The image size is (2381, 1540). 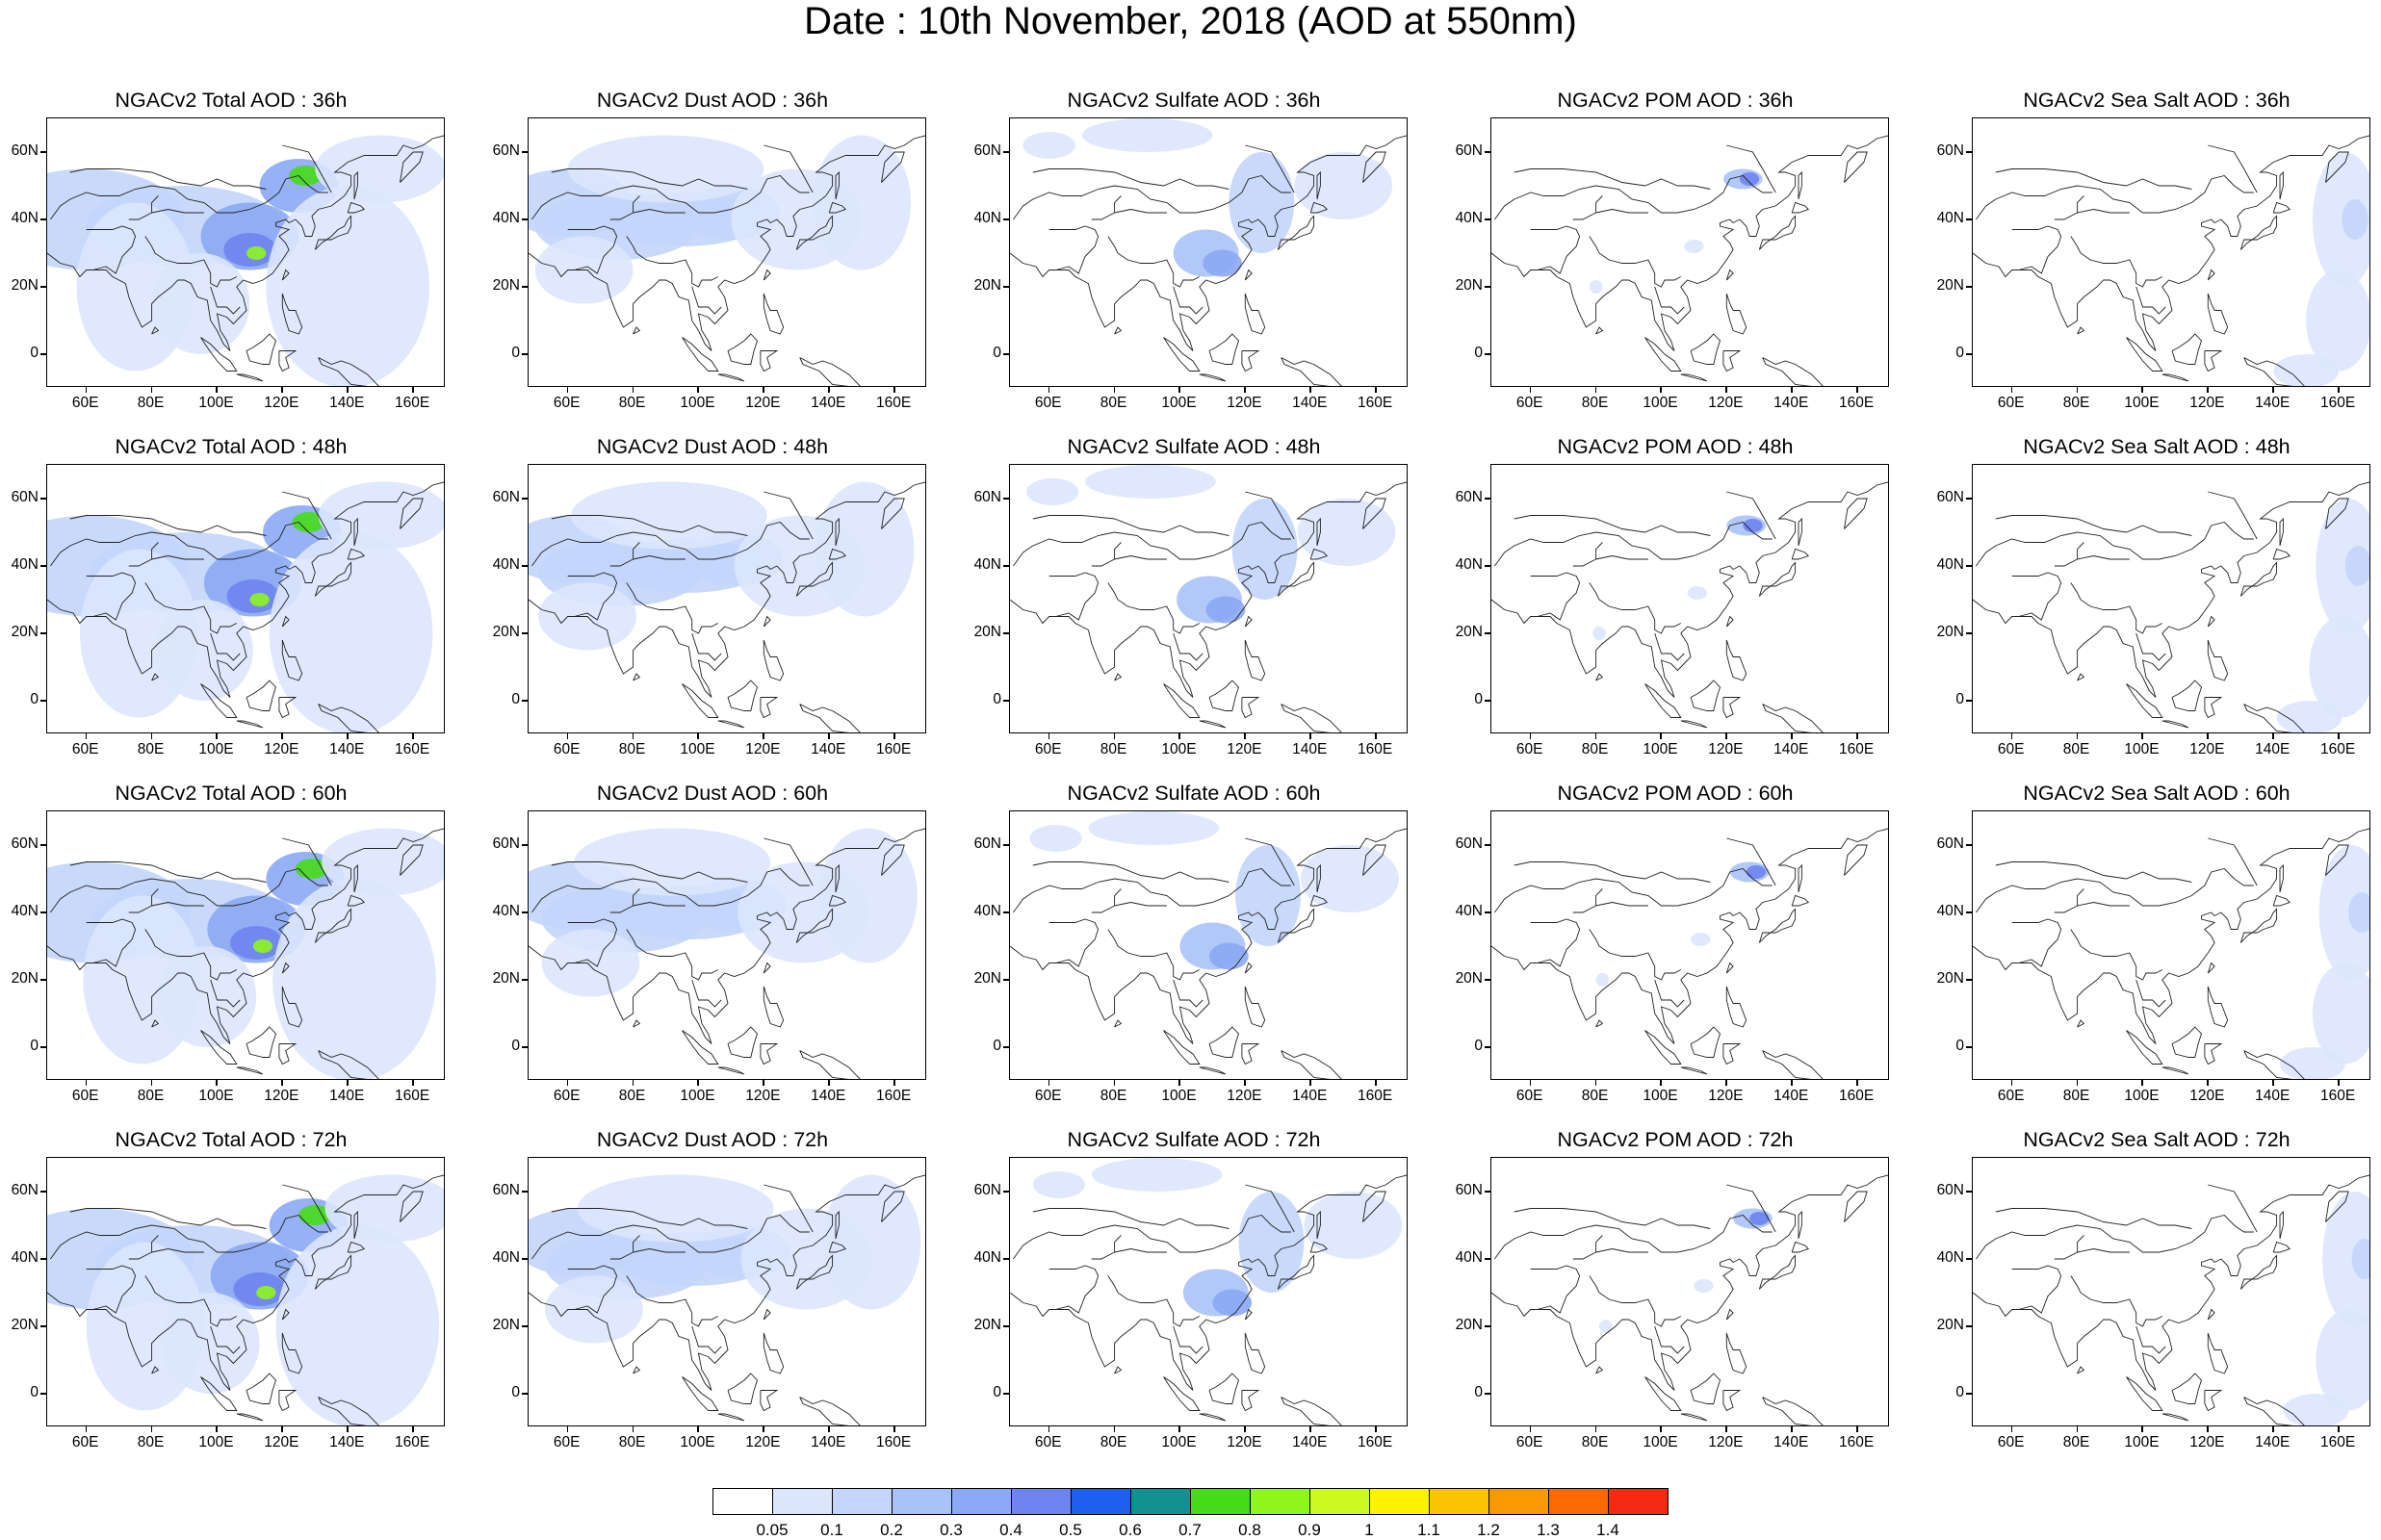 What do you see at coordinates (231, 100) in the screenshot?
I see `panel-title: NGACv2 Total AOD : 36h` at bounding box center [231, 100].